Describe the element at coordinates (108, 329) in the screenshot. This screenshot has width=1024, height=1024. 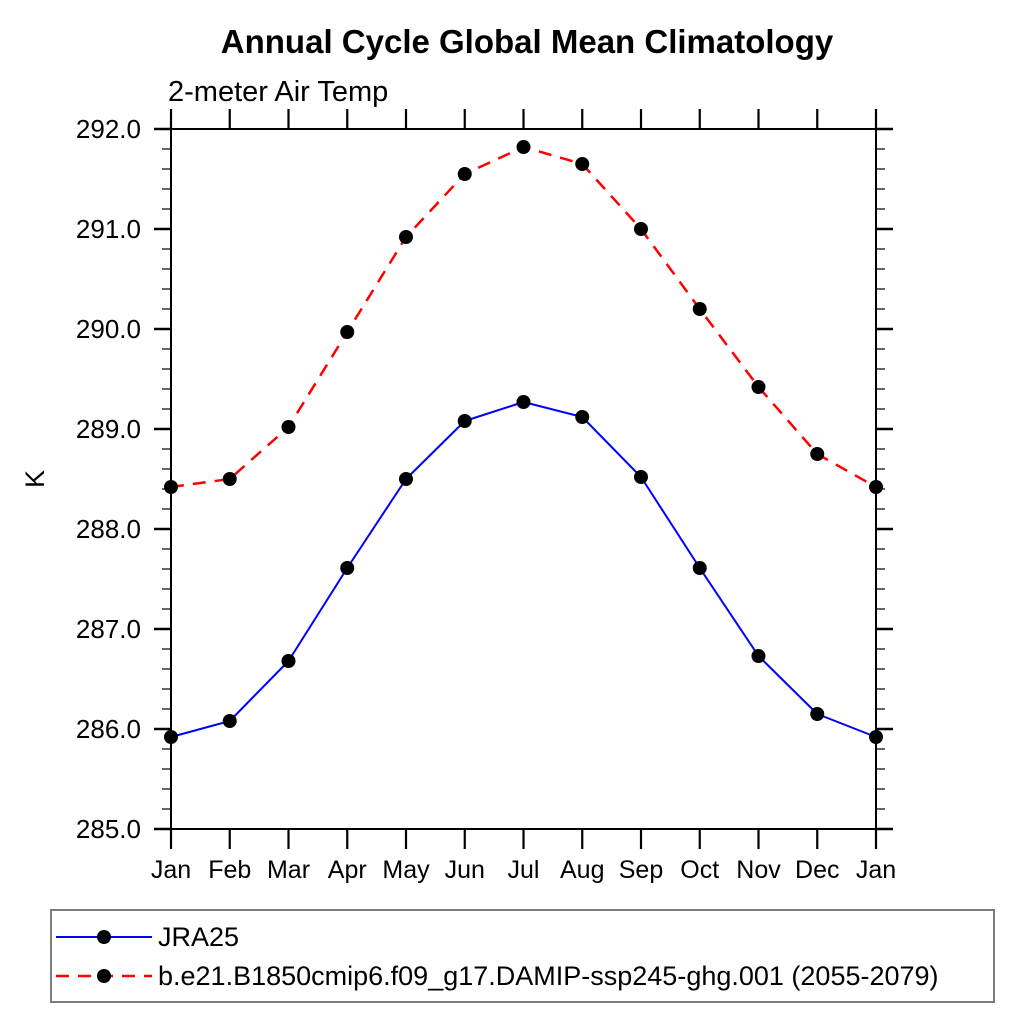
I see `y-tick-label: 290.0` at that location.